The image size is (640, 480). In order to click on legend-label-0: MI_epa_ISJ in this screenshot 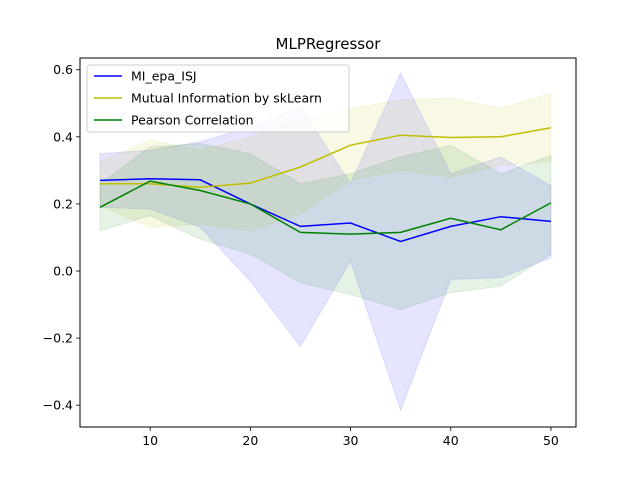, I will do `click(164, 76)`.